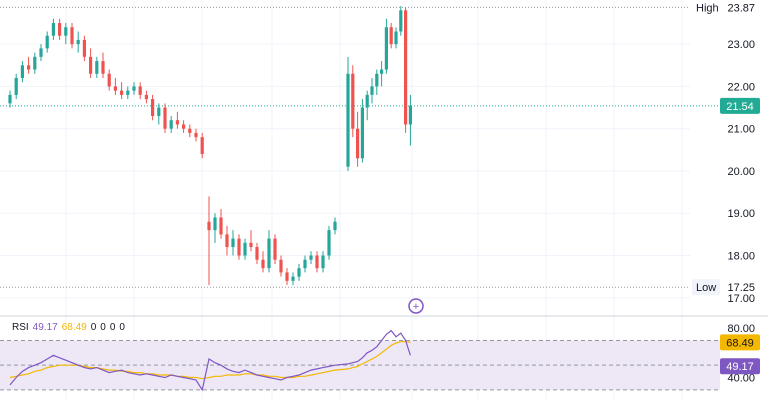 The height and width of the screenshot is (400, 768). I want to click on rsi-pane, so click(360, 360).